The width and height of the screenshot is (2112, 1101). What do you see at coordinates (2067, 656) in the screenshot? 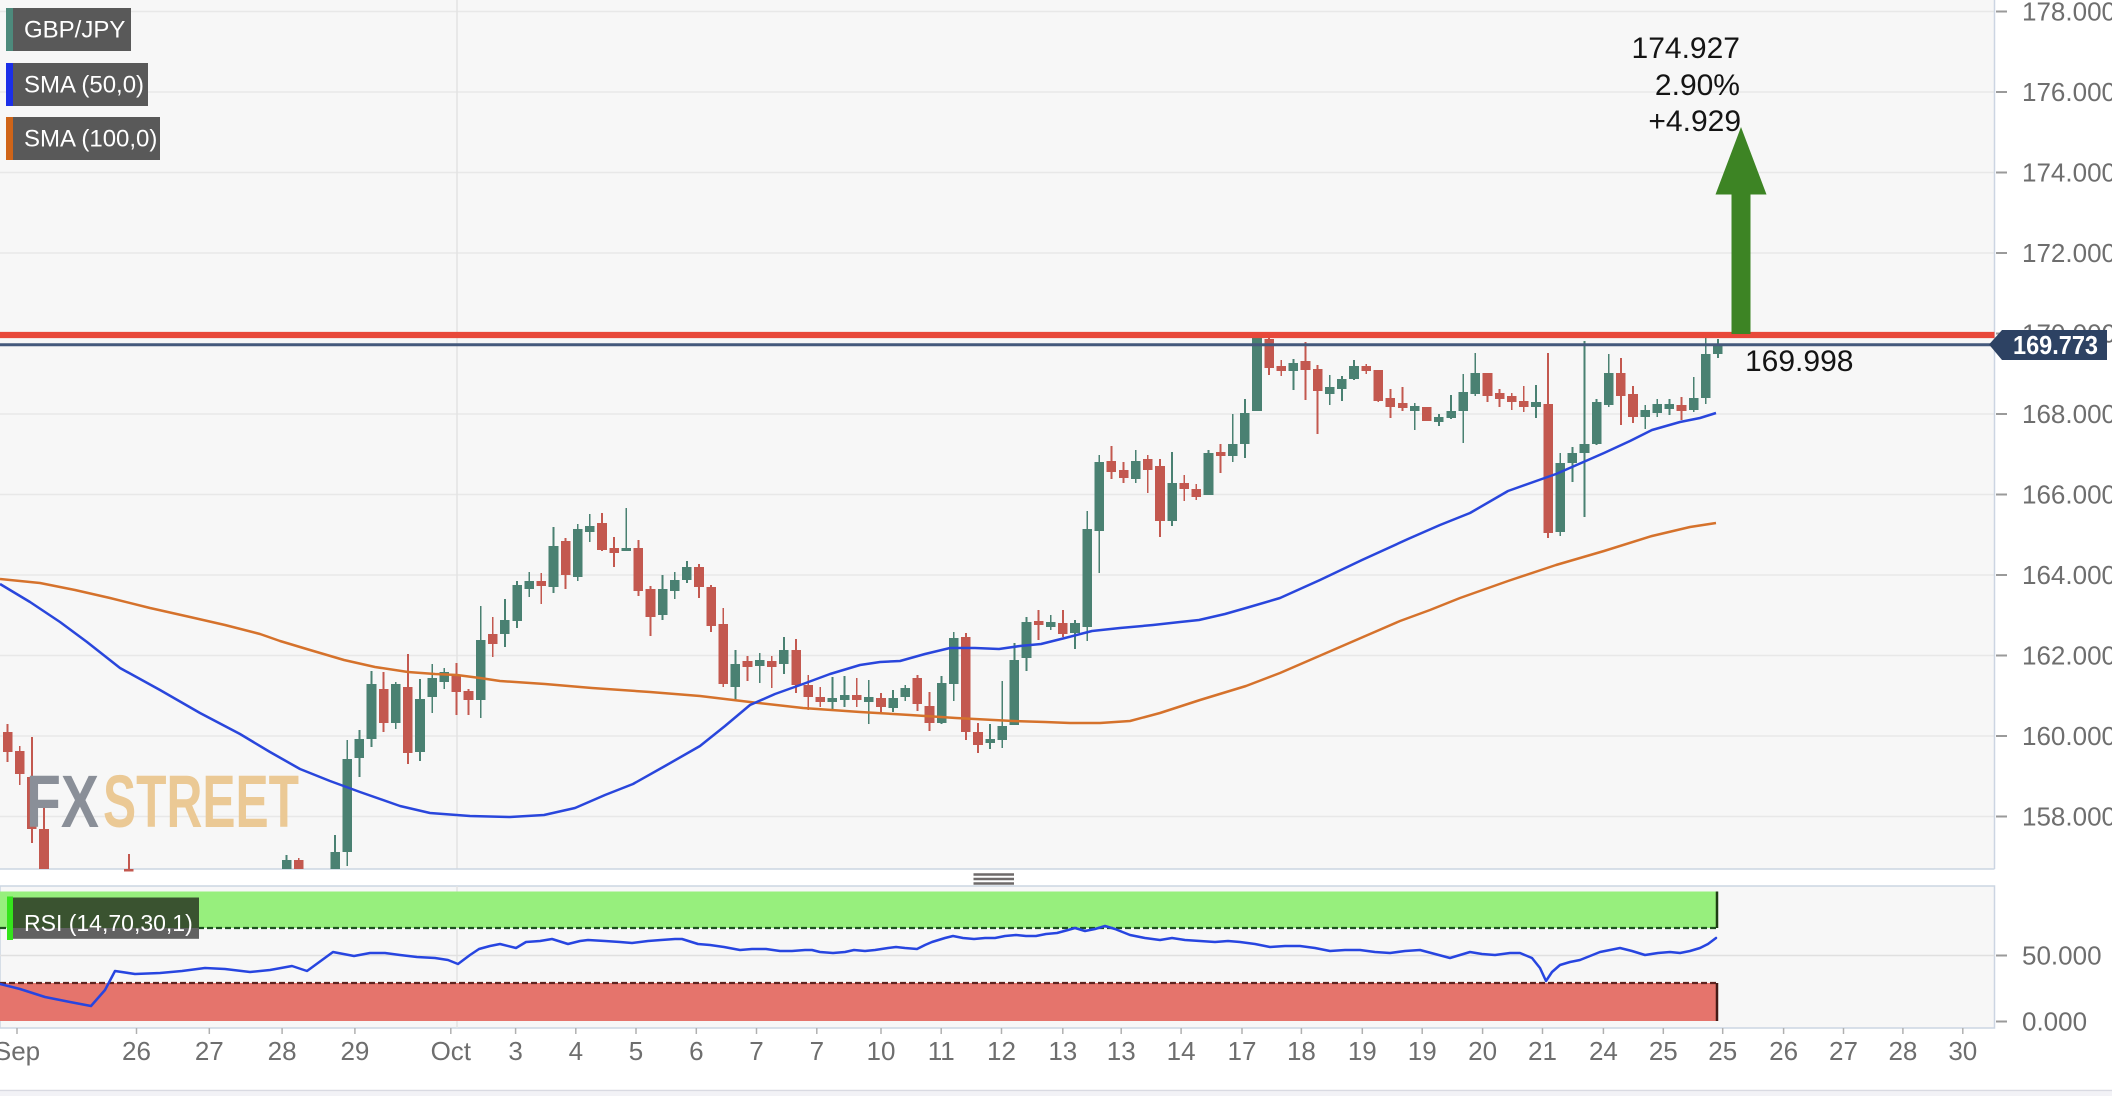
I see `svg-text: 162.000` at bounding box center [2067, 656].